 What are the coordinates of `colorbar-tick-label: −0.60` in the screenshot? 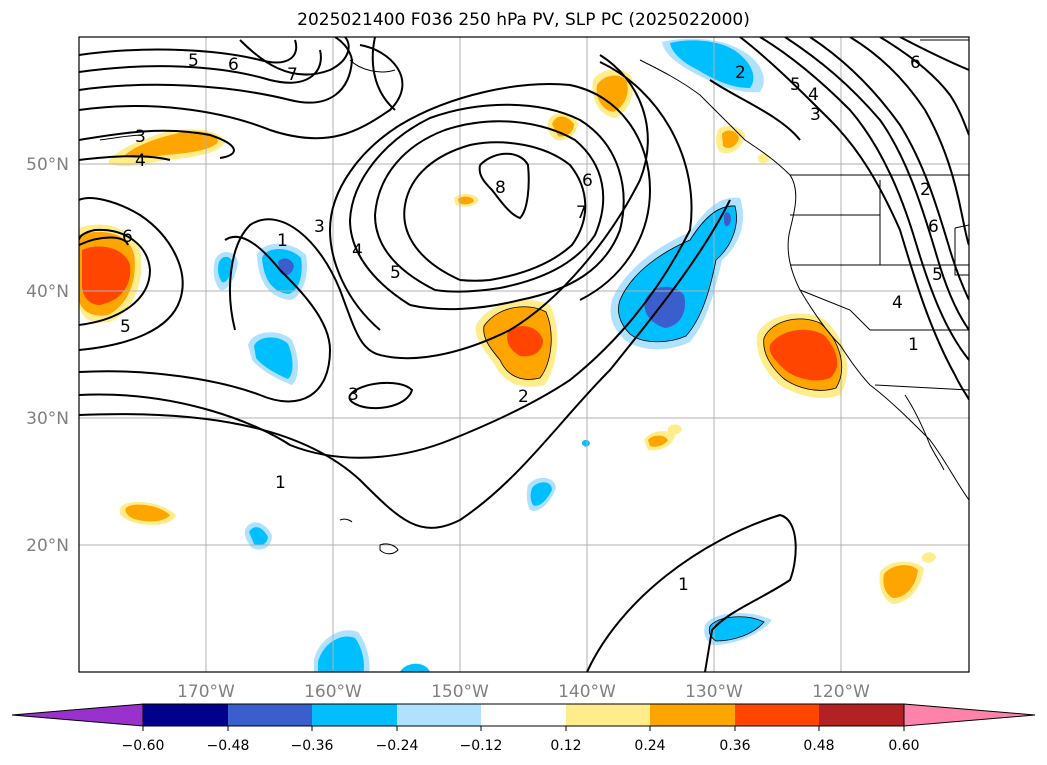 It's located at (143, 746).